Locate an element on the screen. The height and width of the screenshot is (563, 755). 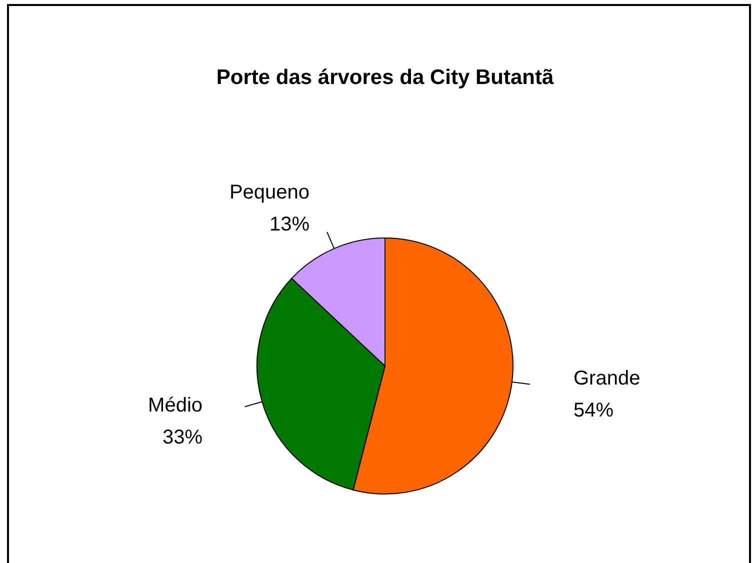
data-label: 33% is located at coordinates (182, 437).